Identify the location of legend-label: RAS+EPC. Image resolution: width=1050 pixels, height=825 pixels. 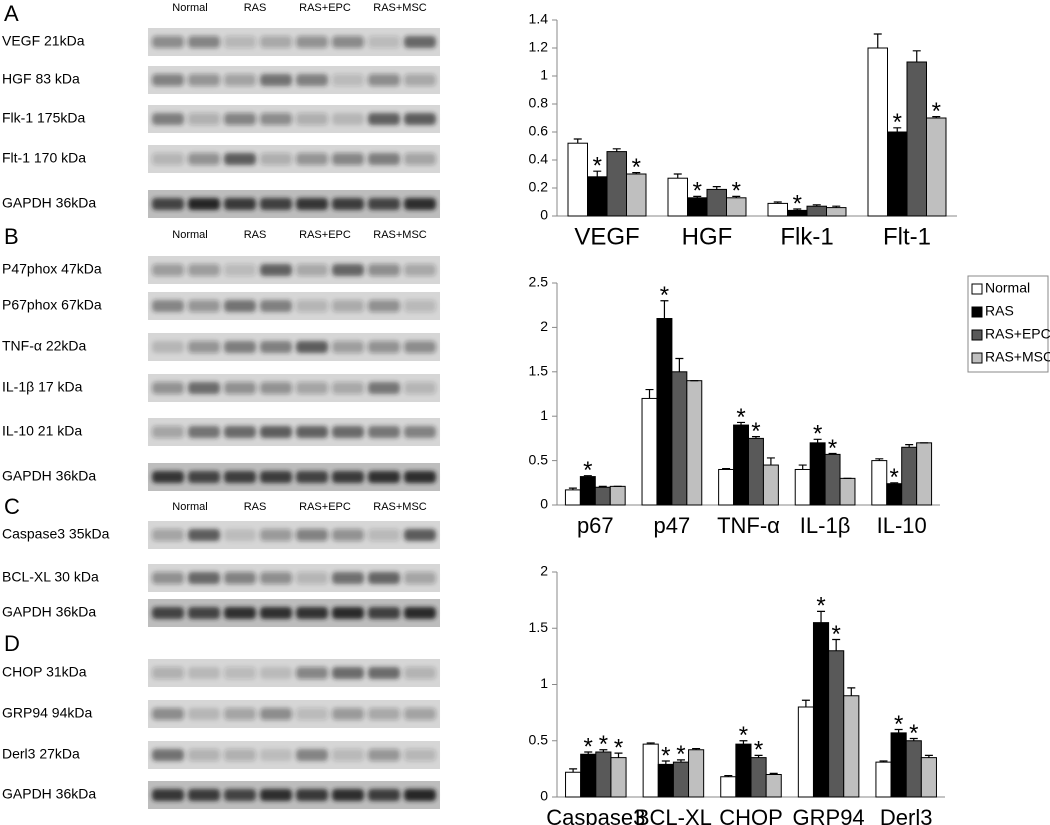
(1017, 334).